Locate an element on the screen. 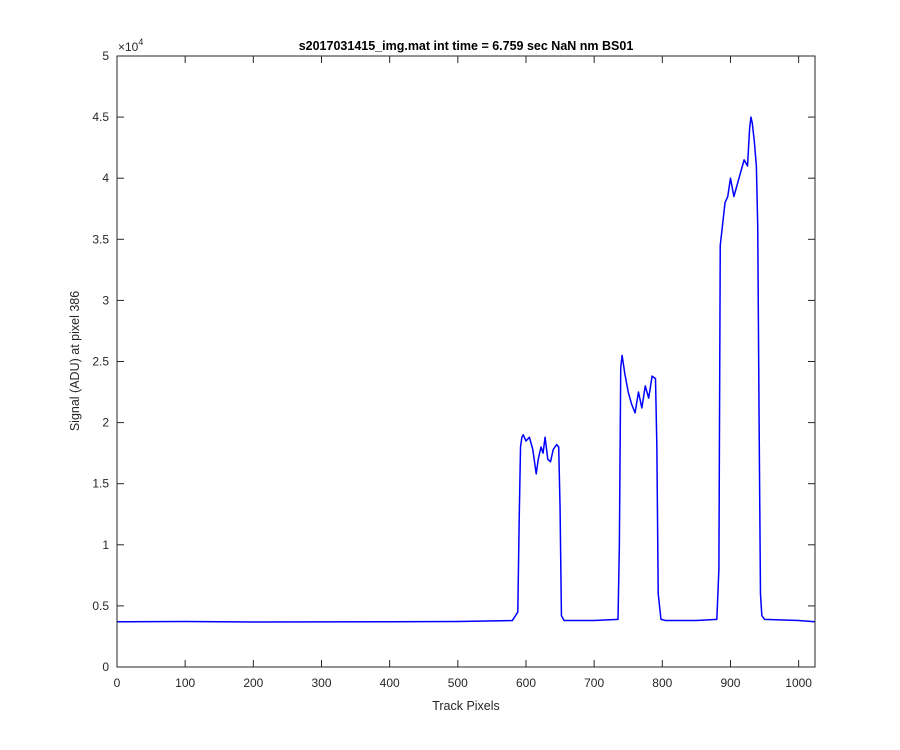  x-tick-label: 700 is located at coordinates (594, 683).